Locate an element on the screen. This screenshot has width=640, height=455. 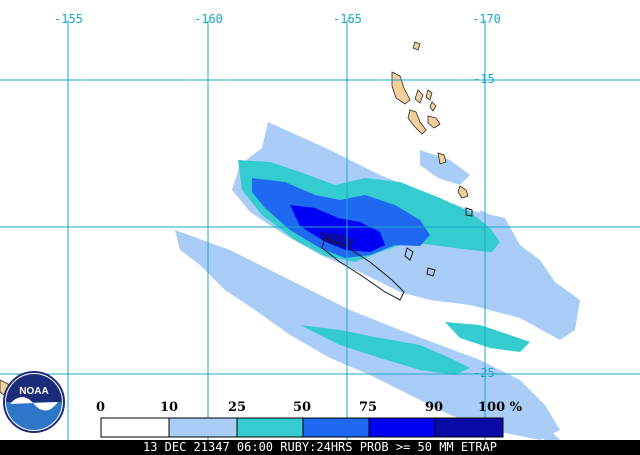
legend-colorbar is located at coordinates (302, 427).